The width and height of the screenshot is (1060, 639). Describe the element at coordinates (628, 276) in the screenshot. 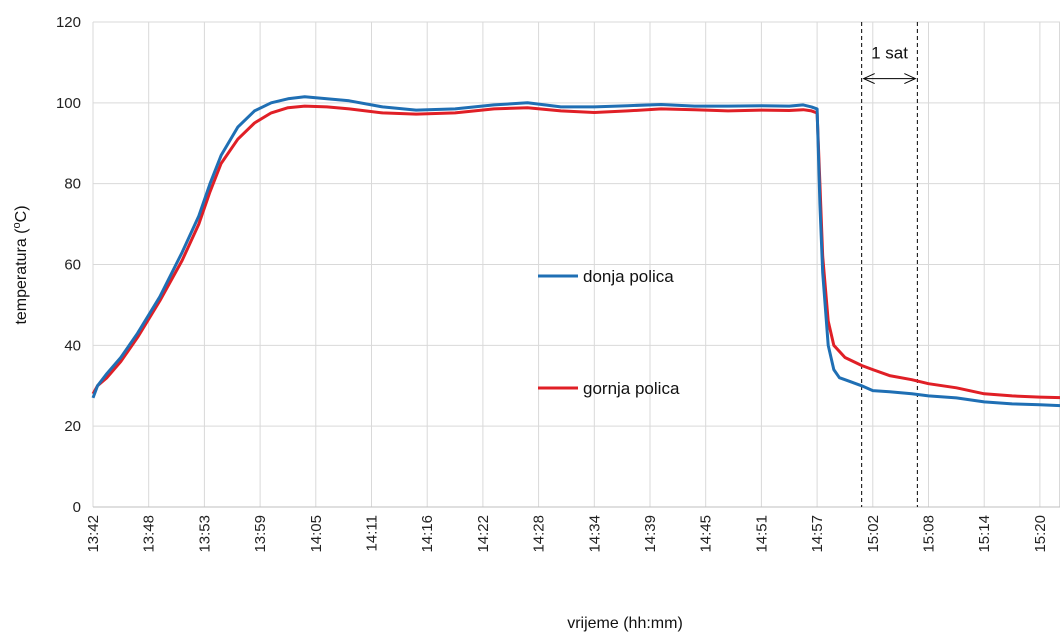

I see `legend-entry-label: donja polica` at that location.